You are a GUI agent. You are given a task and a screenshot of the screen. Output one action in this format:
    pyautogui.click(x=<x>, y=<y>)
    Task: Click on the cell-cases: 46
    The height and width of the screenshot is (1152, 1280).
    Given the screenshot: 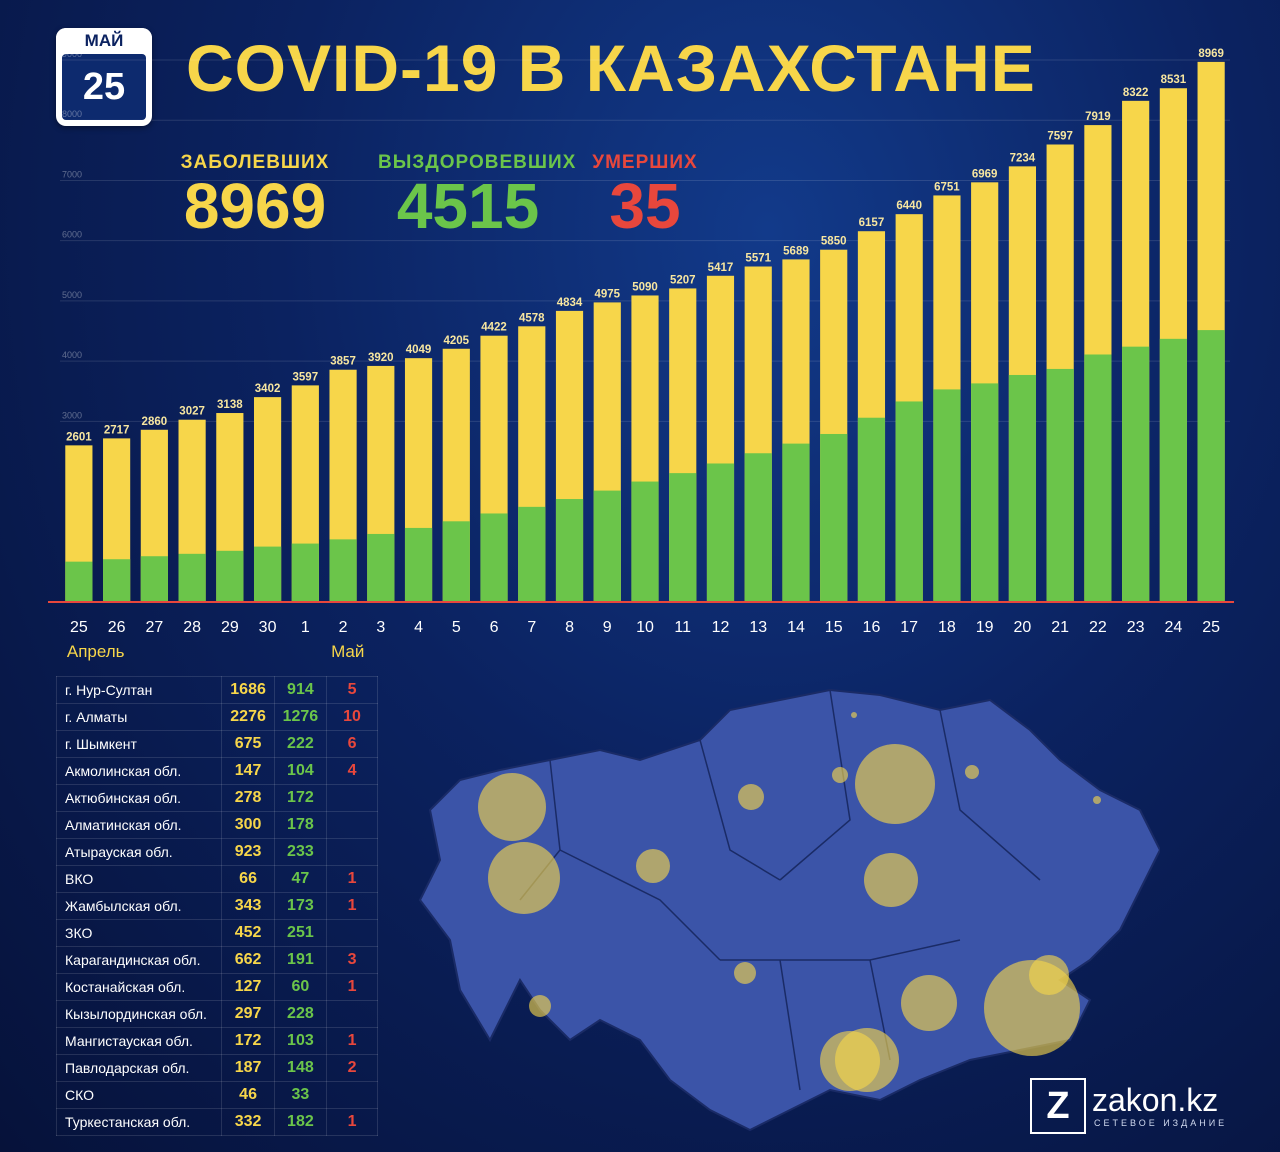 What is the action you would take?
    pyautogui.click(x=248, y=1095)
    